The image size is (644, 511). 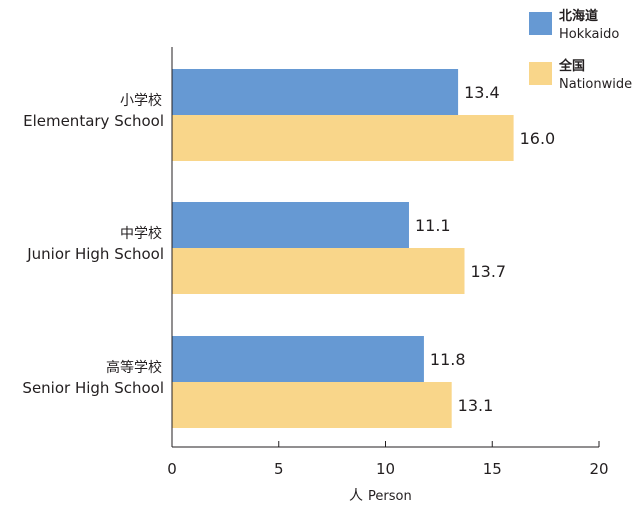 I want to click on value-label-hokkaido-2: 11.8, so click(x=448, y=359).